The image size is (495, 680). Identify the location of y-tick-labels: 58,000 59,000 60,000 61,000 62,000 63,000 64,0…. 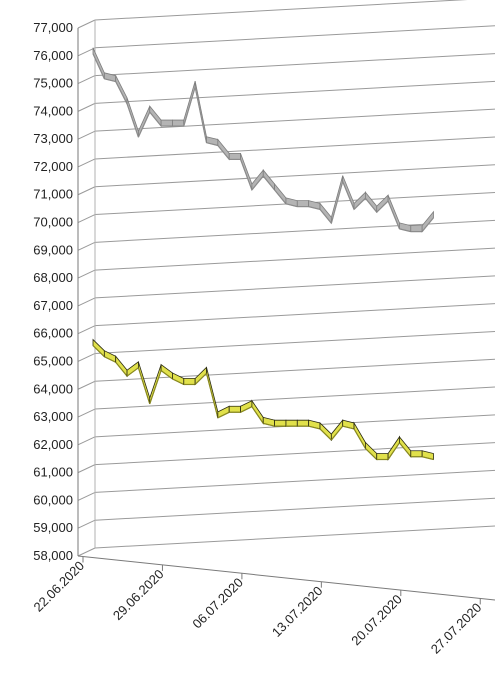
(53, 291).